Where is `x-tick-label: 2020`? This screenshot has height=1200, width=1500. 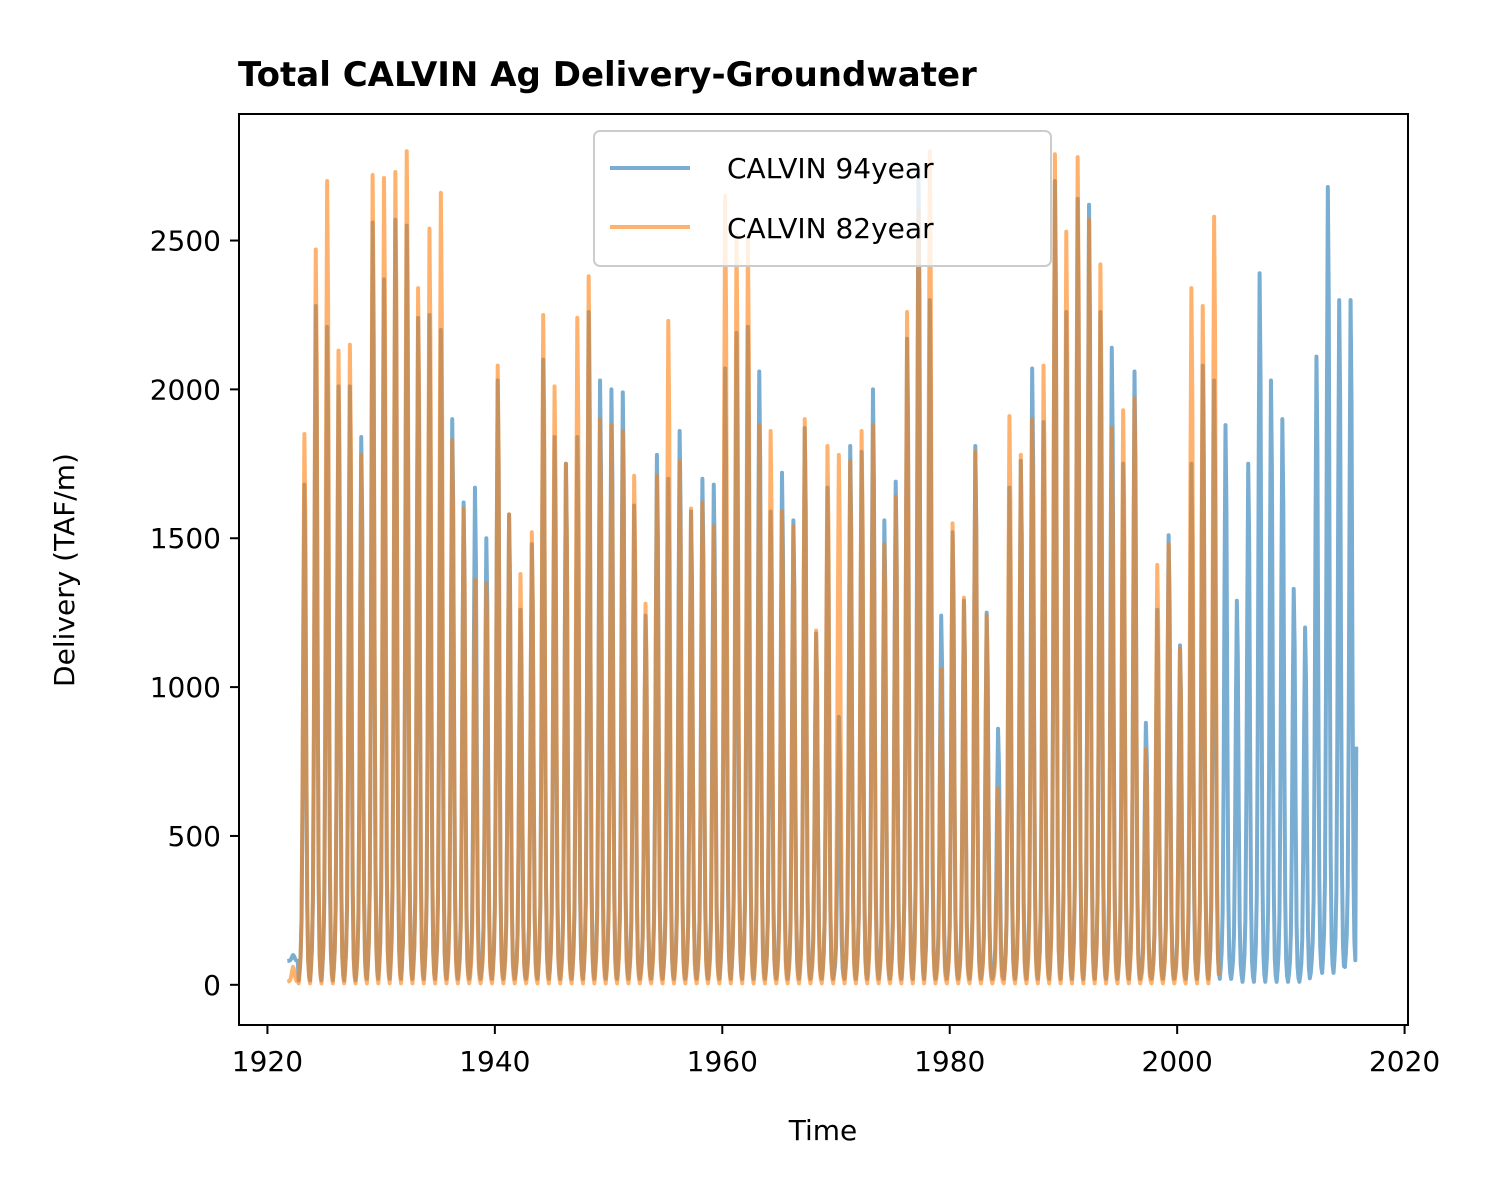
x-tick-label: 2020 is located at coordinates (1404, 1061).